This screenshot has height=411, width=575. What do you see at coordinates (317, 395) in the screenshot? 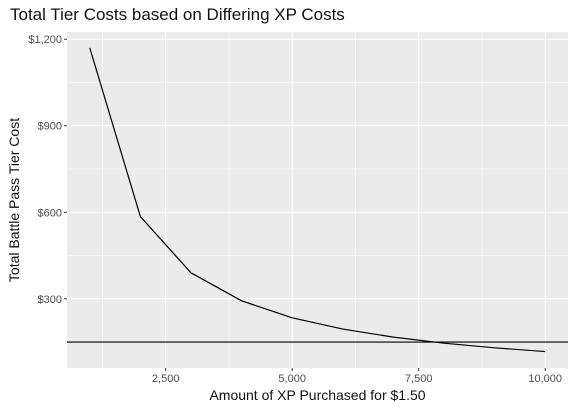
I see `x-axis-title: Amount of XP Purchased for $1.50` at bounding box center [317, 395].